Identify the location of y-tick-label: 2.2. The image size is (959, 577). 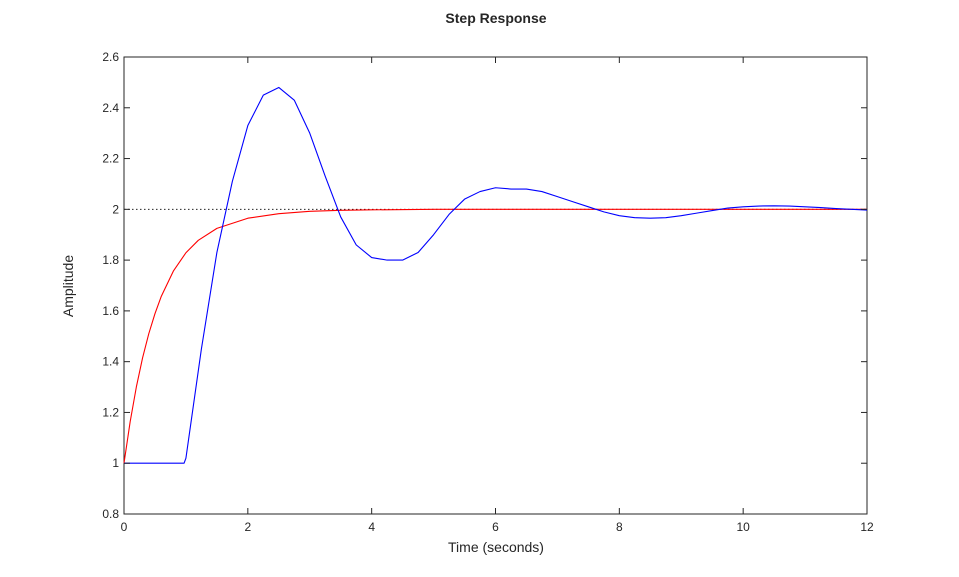
(110, 159).